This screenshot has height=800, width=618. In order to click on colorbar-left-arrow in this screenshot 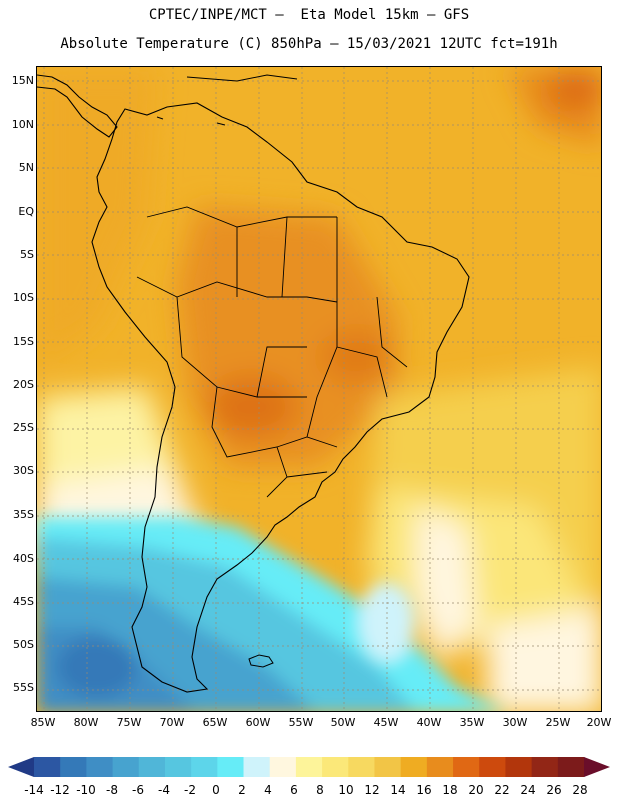, I will do `click(21, 767)`.